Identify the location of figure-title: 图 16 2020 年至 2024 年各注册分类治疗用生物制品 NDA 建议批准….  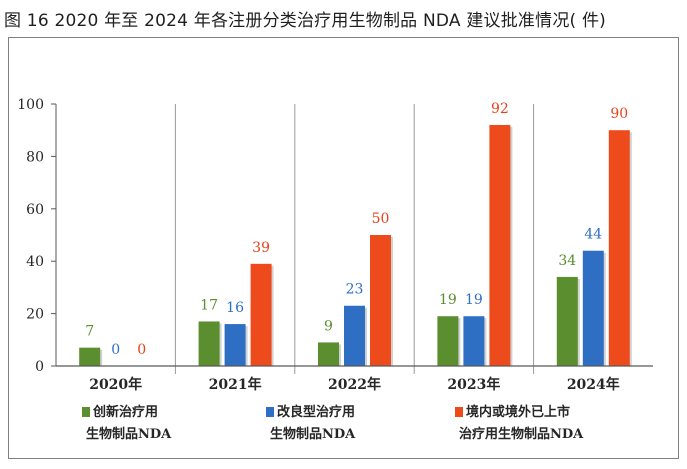
(305, 21).